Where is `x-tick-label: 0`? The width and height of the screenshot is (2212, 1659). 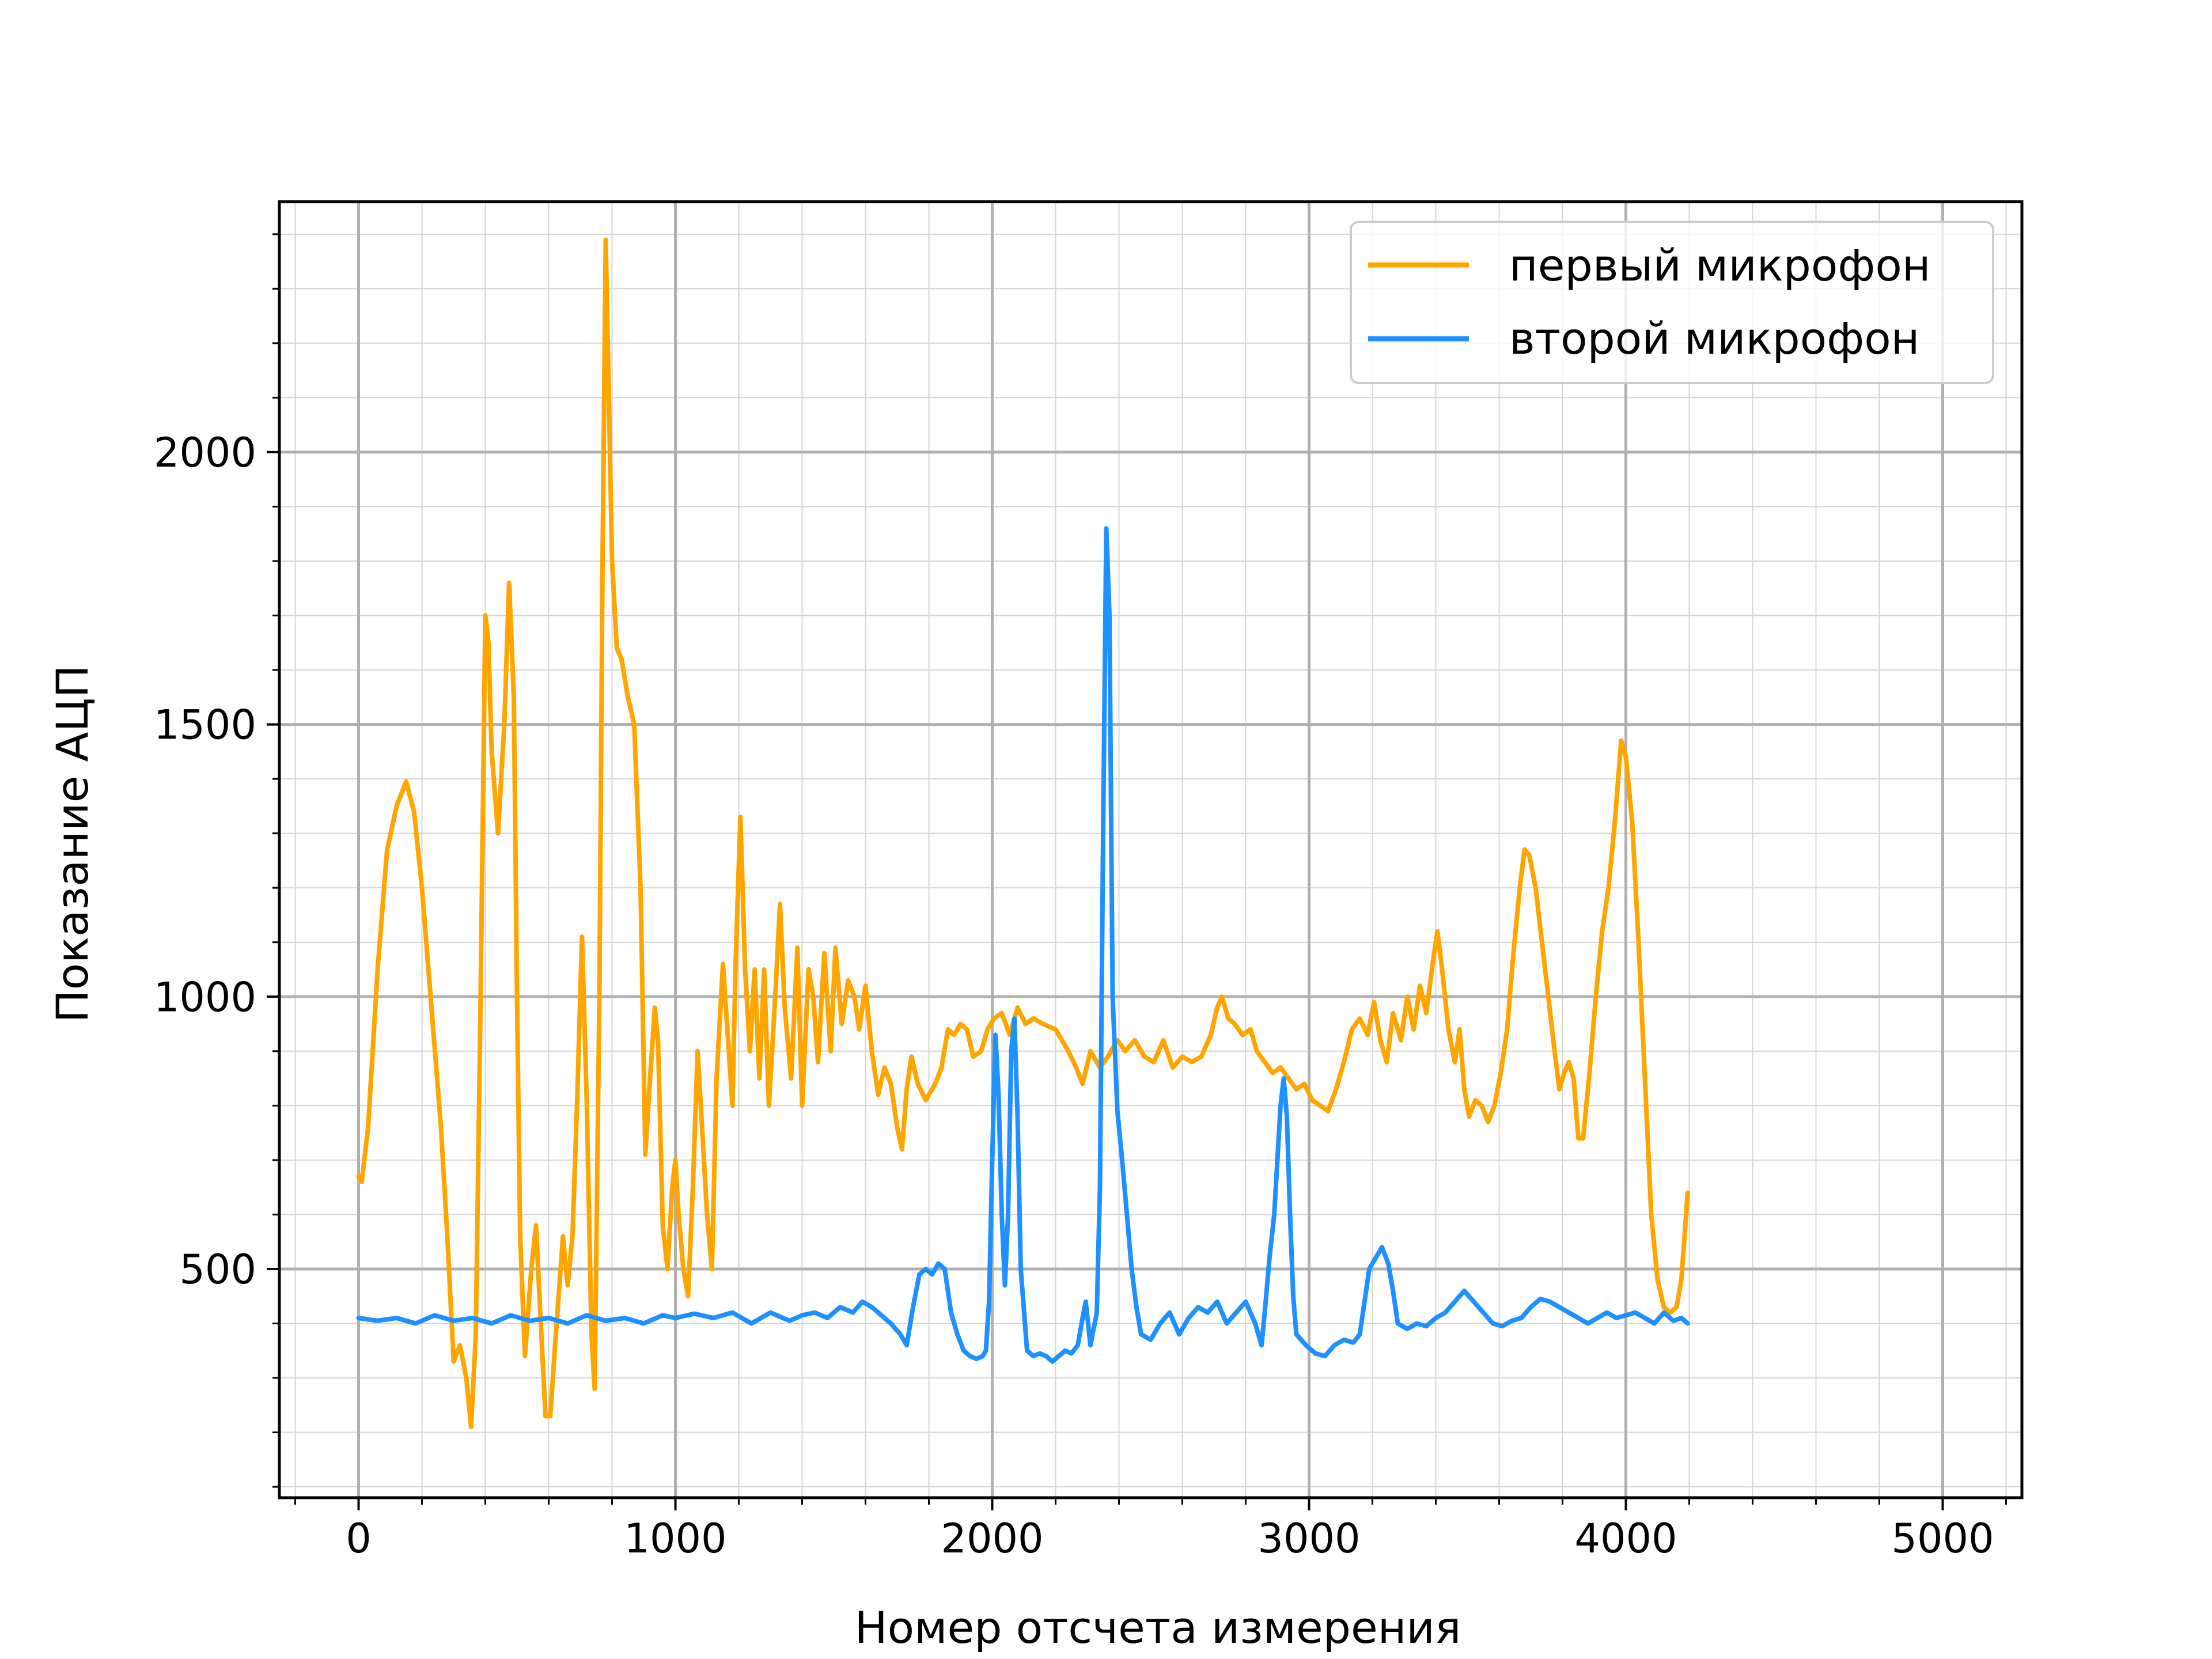 x-tick-label: 0 is located at coordinates (359, 1538).